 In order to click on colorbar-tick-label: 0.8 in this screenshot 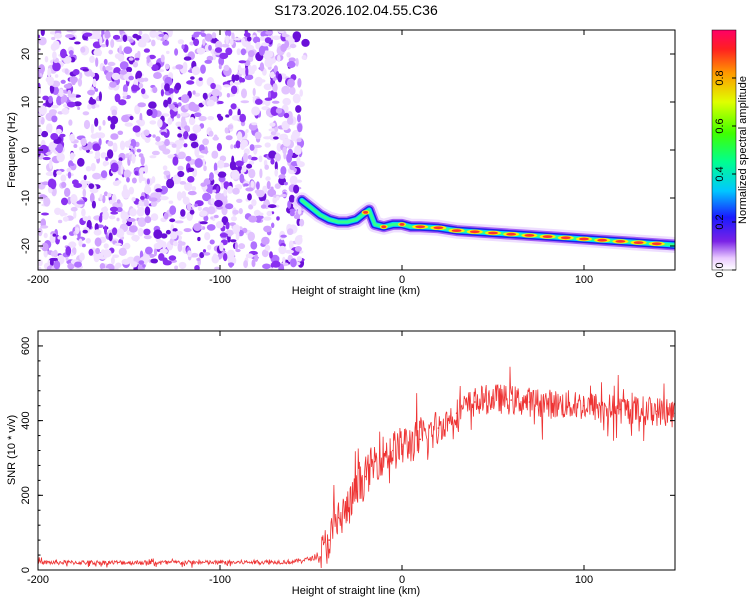, I will do `click(720, 77)`.